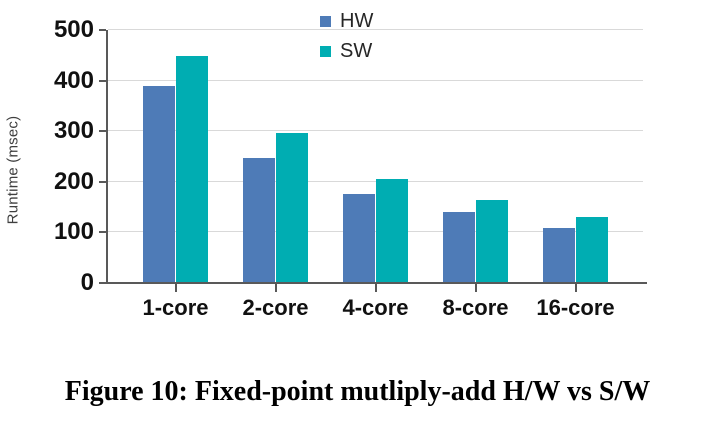  I want to click on y-axis-tick-label-500: 500, so click(73, 29).